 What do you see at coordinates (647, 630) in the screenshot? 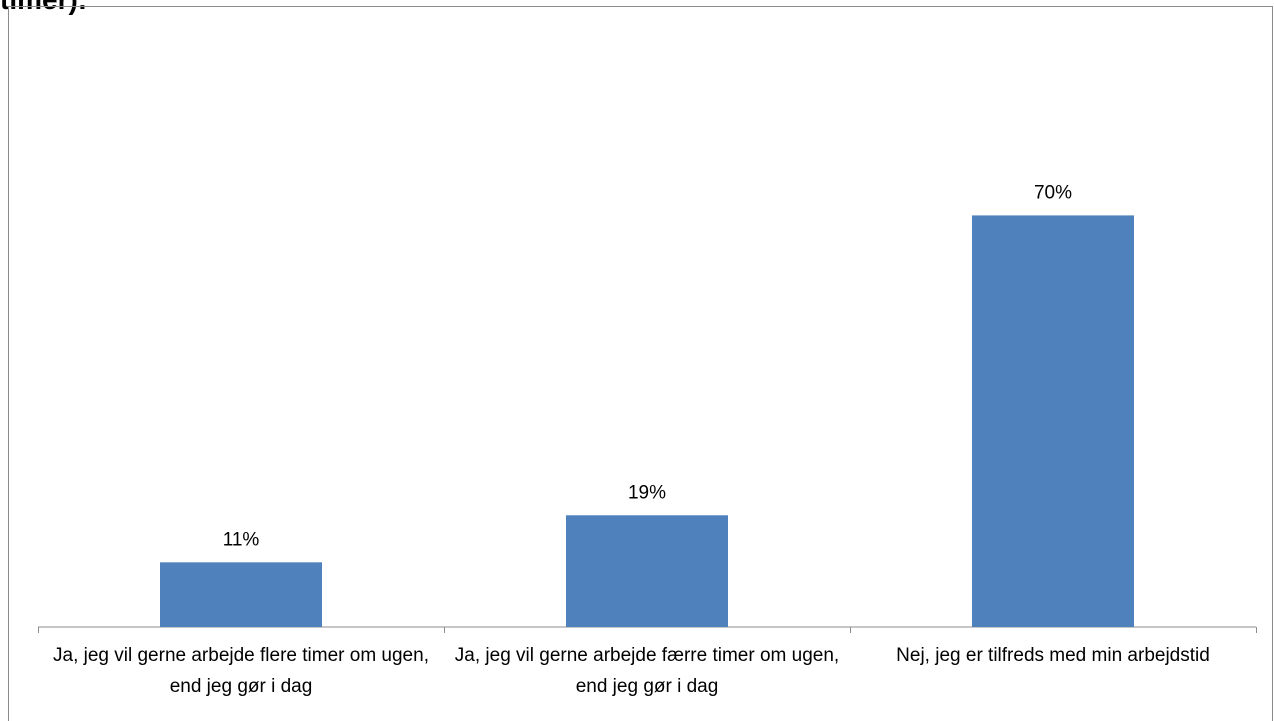
I see `x-axis-ticks` at bounding box center [647, 630].